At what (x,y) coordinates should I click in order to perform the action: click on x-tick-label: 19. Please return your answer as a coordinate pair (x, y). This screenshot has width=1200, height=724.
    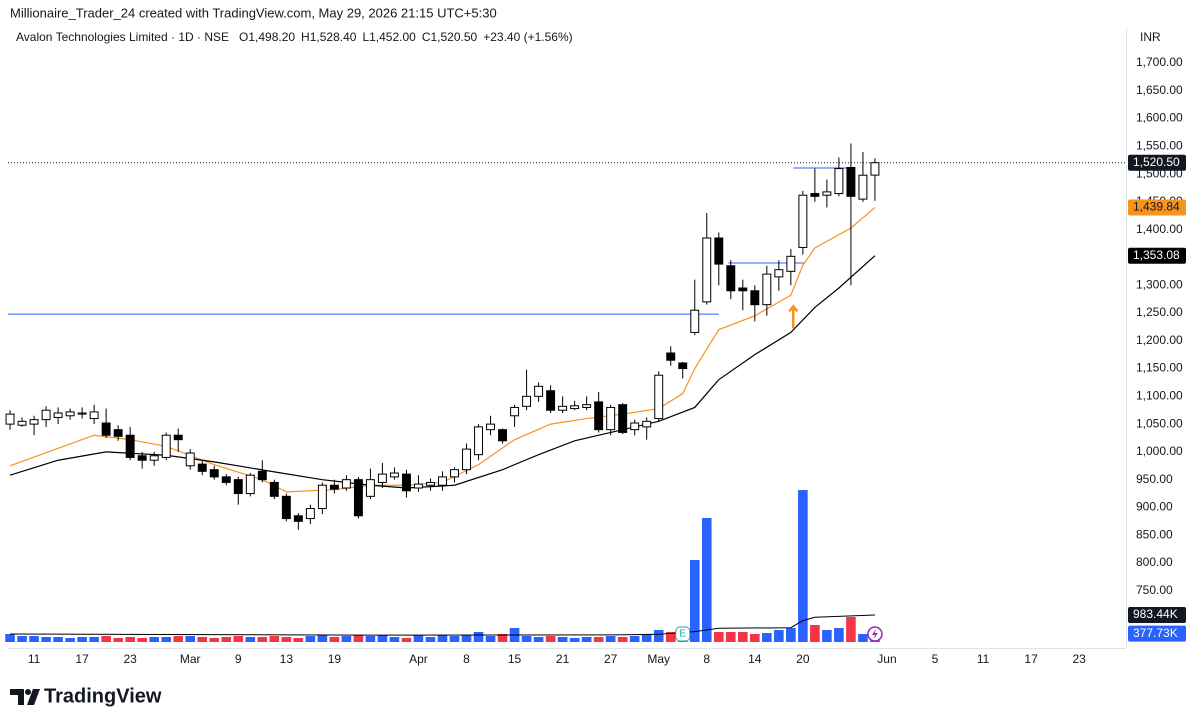
    Looking at the image, I should click on (335, 659).